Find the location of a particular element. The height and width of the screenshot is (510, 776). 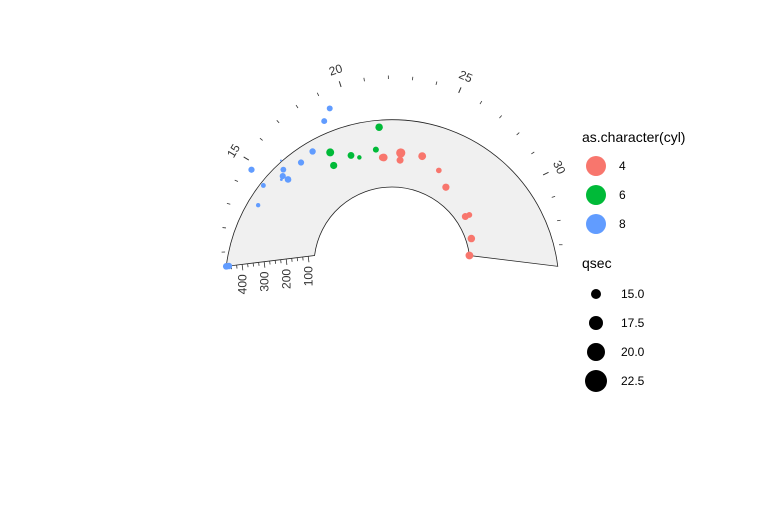

theta-tick-label: 20 is located at coordinates (335, 70).